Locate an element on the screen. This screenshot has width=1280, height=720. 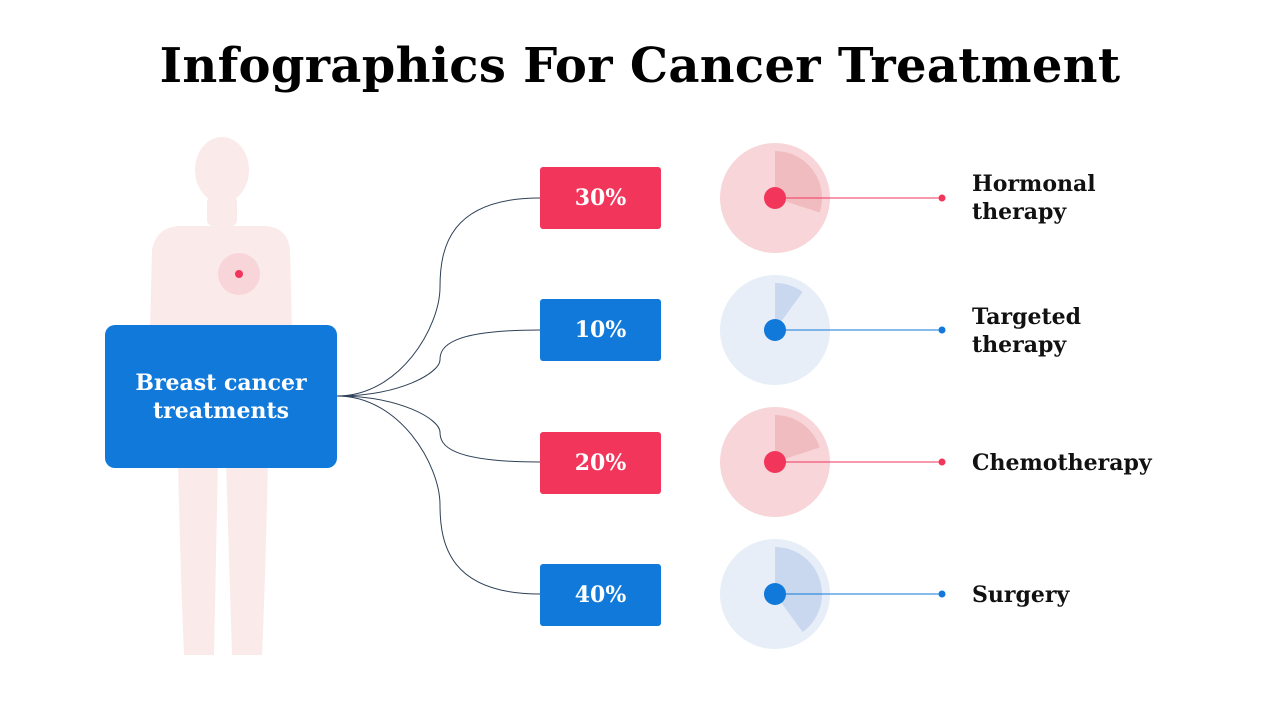
percent-box-chemotherapy: 20% is located at coordinates (600, 463).